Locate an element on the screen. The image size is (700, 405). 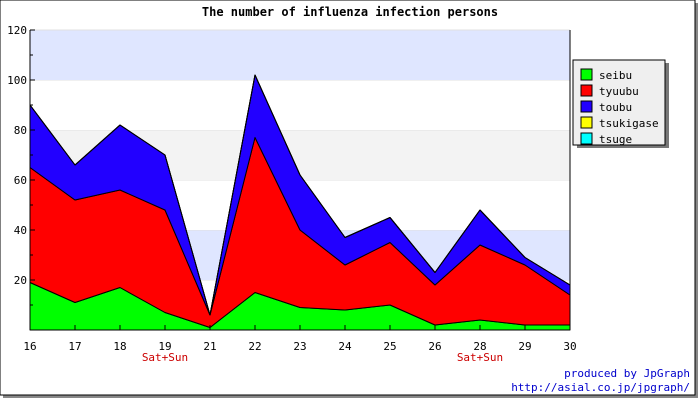
y-tick-label: 20 is located at coordinates (20, 280).